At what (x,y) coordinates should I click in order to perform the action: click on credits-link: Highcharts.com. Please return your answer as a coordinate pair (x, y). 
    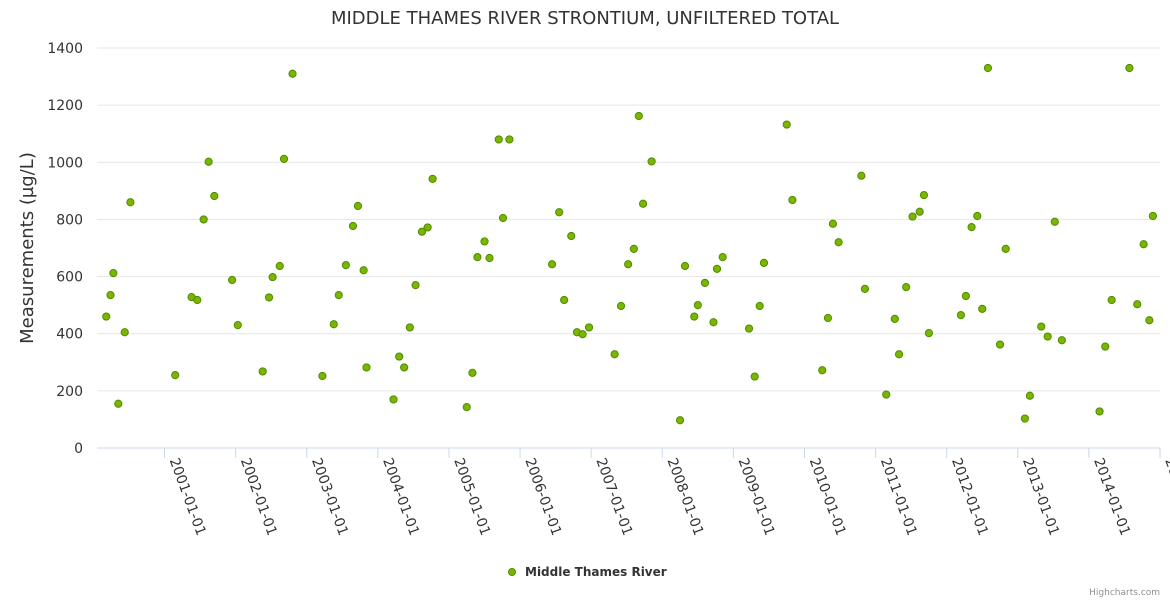
    Looking at the image, I should click on (1124, 593).